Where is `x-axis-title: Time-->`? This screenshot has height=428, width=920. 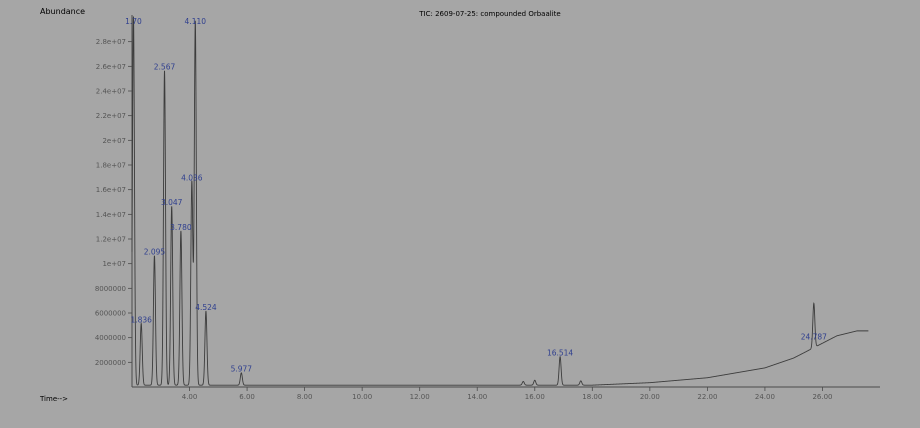 x-axis-title: Time--> is located at coordinates (53, 399).